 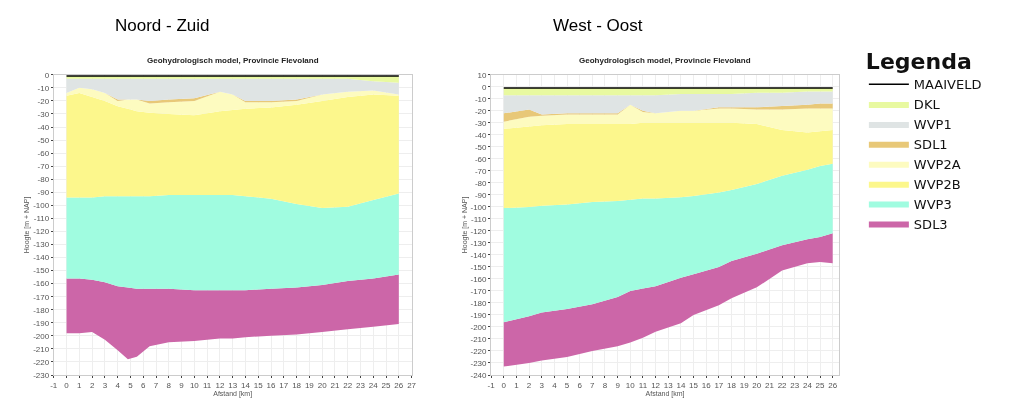 What do you see at coordinates (491, 385) in the screenshot?
I see `x-tick-label: -1` at bounding box center [491, 385].